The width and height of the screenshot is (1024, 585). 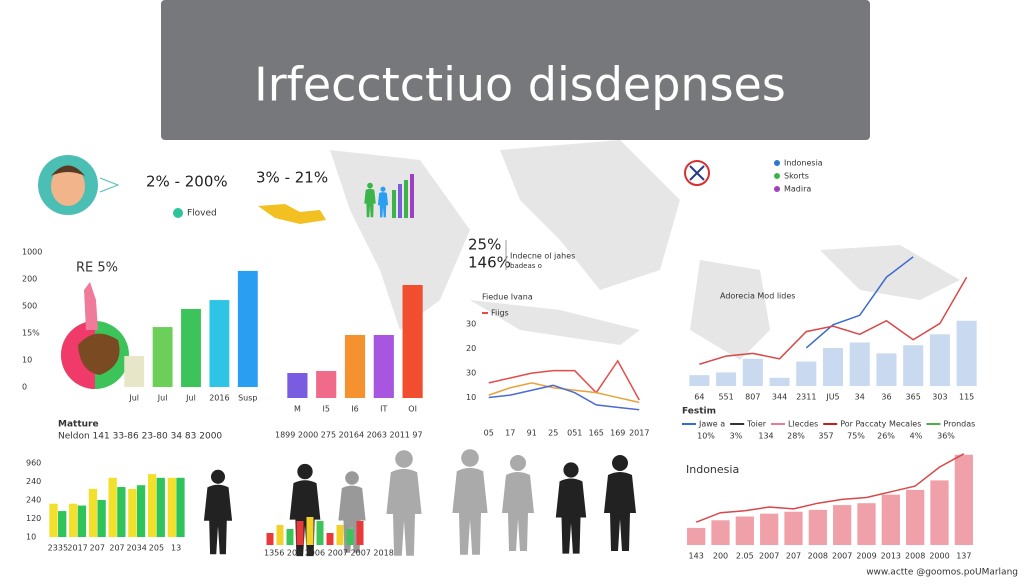 I want to click on x-tick-label: 17, so click(x=510, y=433).